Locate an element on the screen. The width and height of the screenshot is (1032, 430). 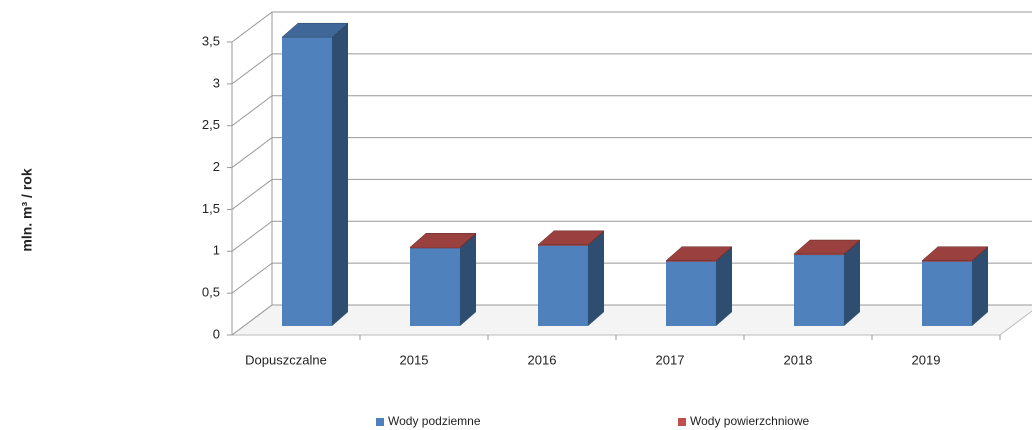
y-tick-label: 1,5 is located at coordinates (211, 208).